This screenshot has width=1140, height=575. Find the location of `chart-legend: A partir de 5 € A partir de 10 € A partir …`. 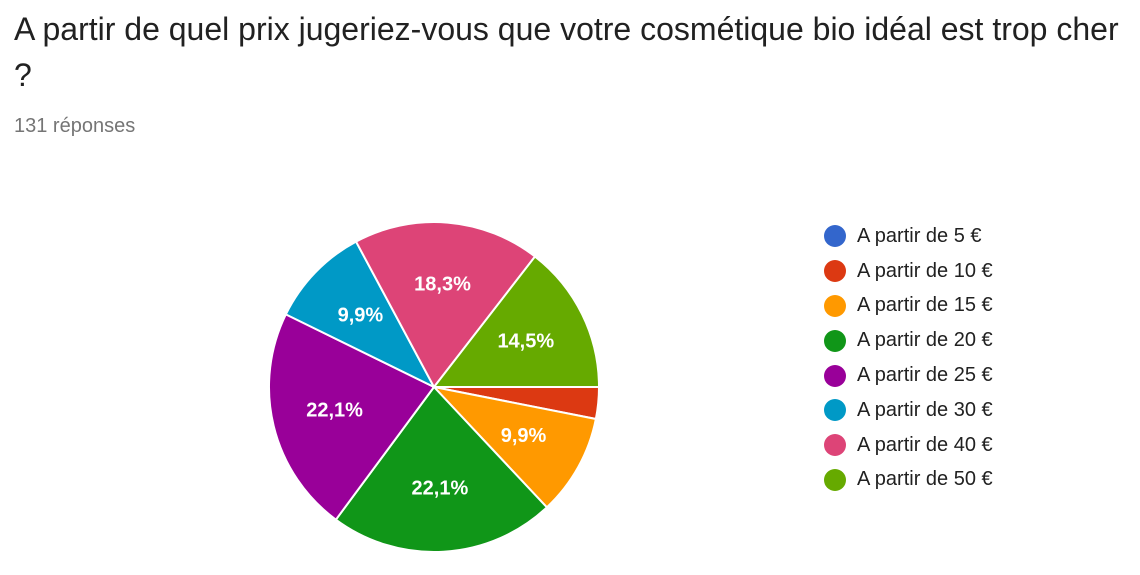

chart-legend: A partir de 5 € A partir de 10 € A partir … is located at coordinates (908, 358).